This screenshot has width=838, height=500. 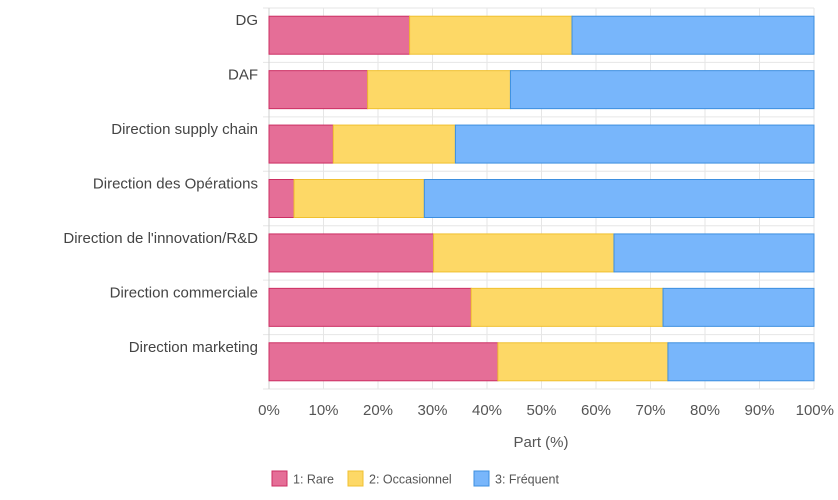 I want to click on category-label: DAF, so click(x=243, y=75).